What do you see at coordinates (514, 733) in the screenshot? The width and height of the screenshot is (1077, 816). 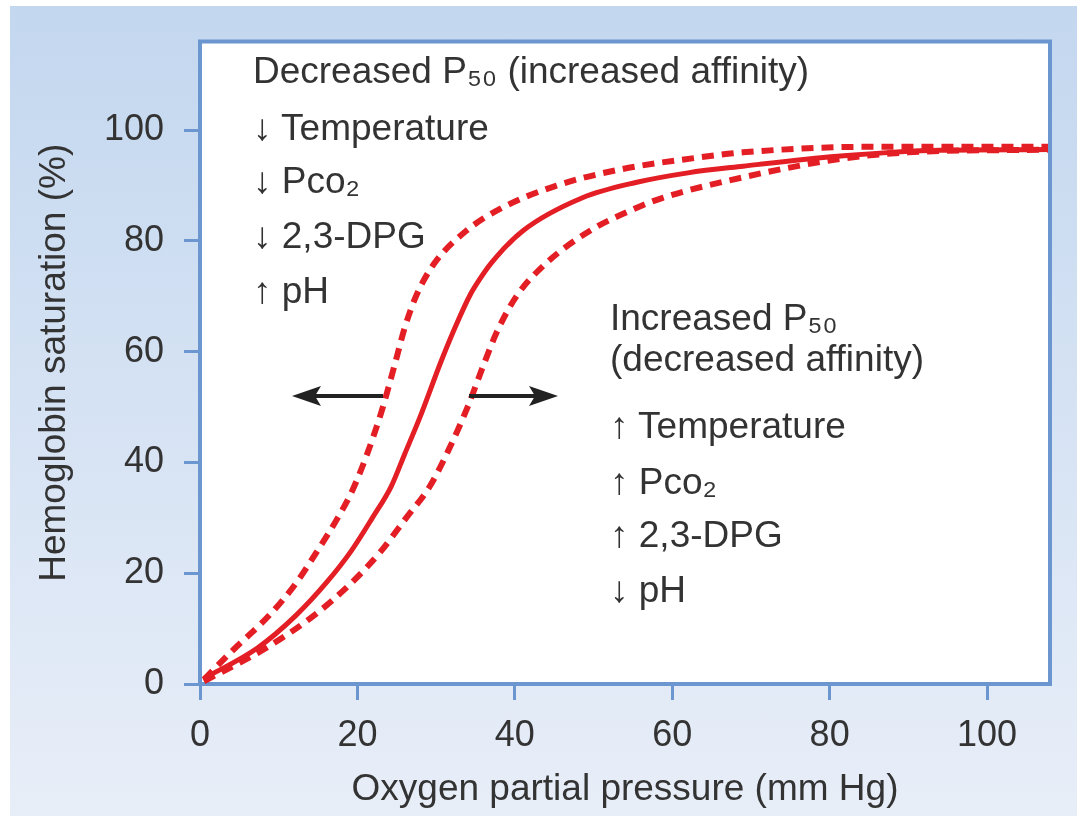 I see `x-tick-label: 40` at bounding box center [514, 733].